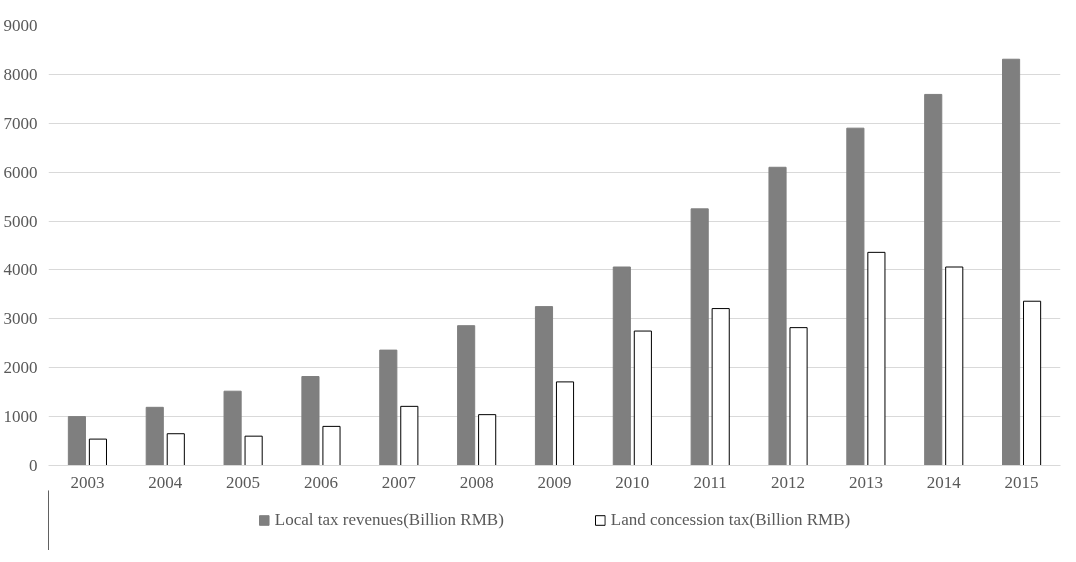 Image resolution: width=1076 pixels, height=562 pixels. I want to click on y-tick-label: 6000, so click(20, 172).